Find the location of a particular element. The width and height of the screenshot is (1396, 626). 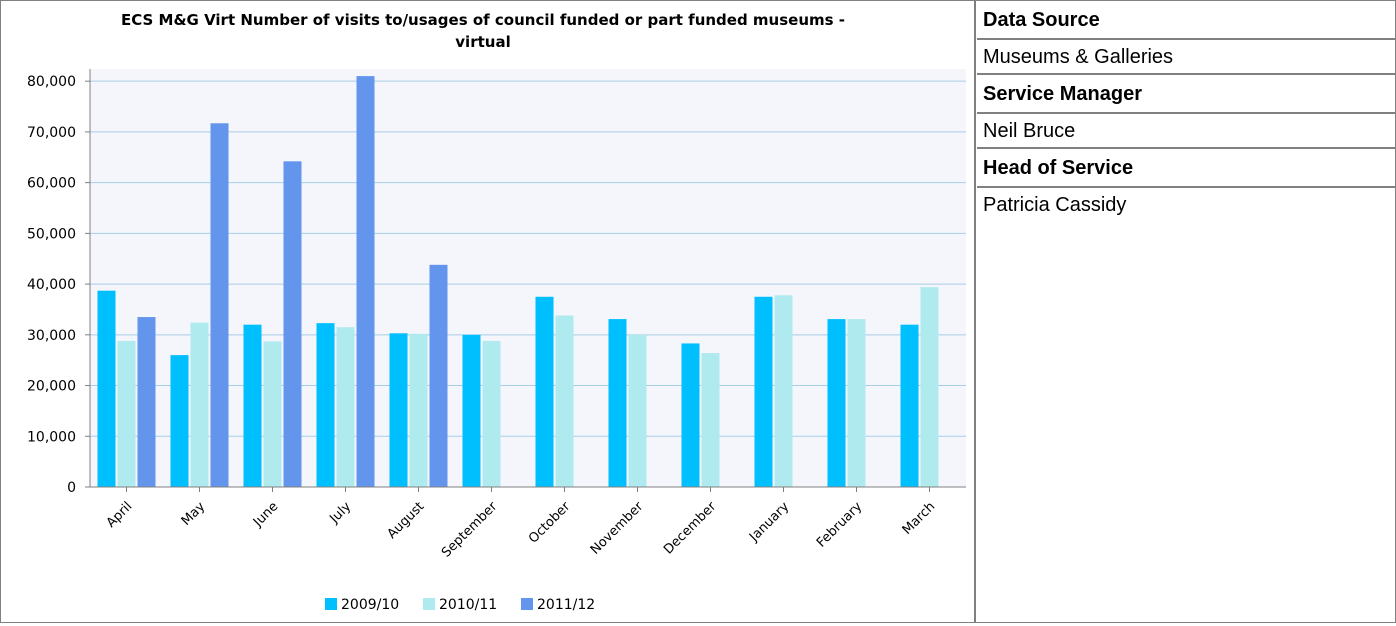

x-tick-label: September is located at coordinates (470, 530).